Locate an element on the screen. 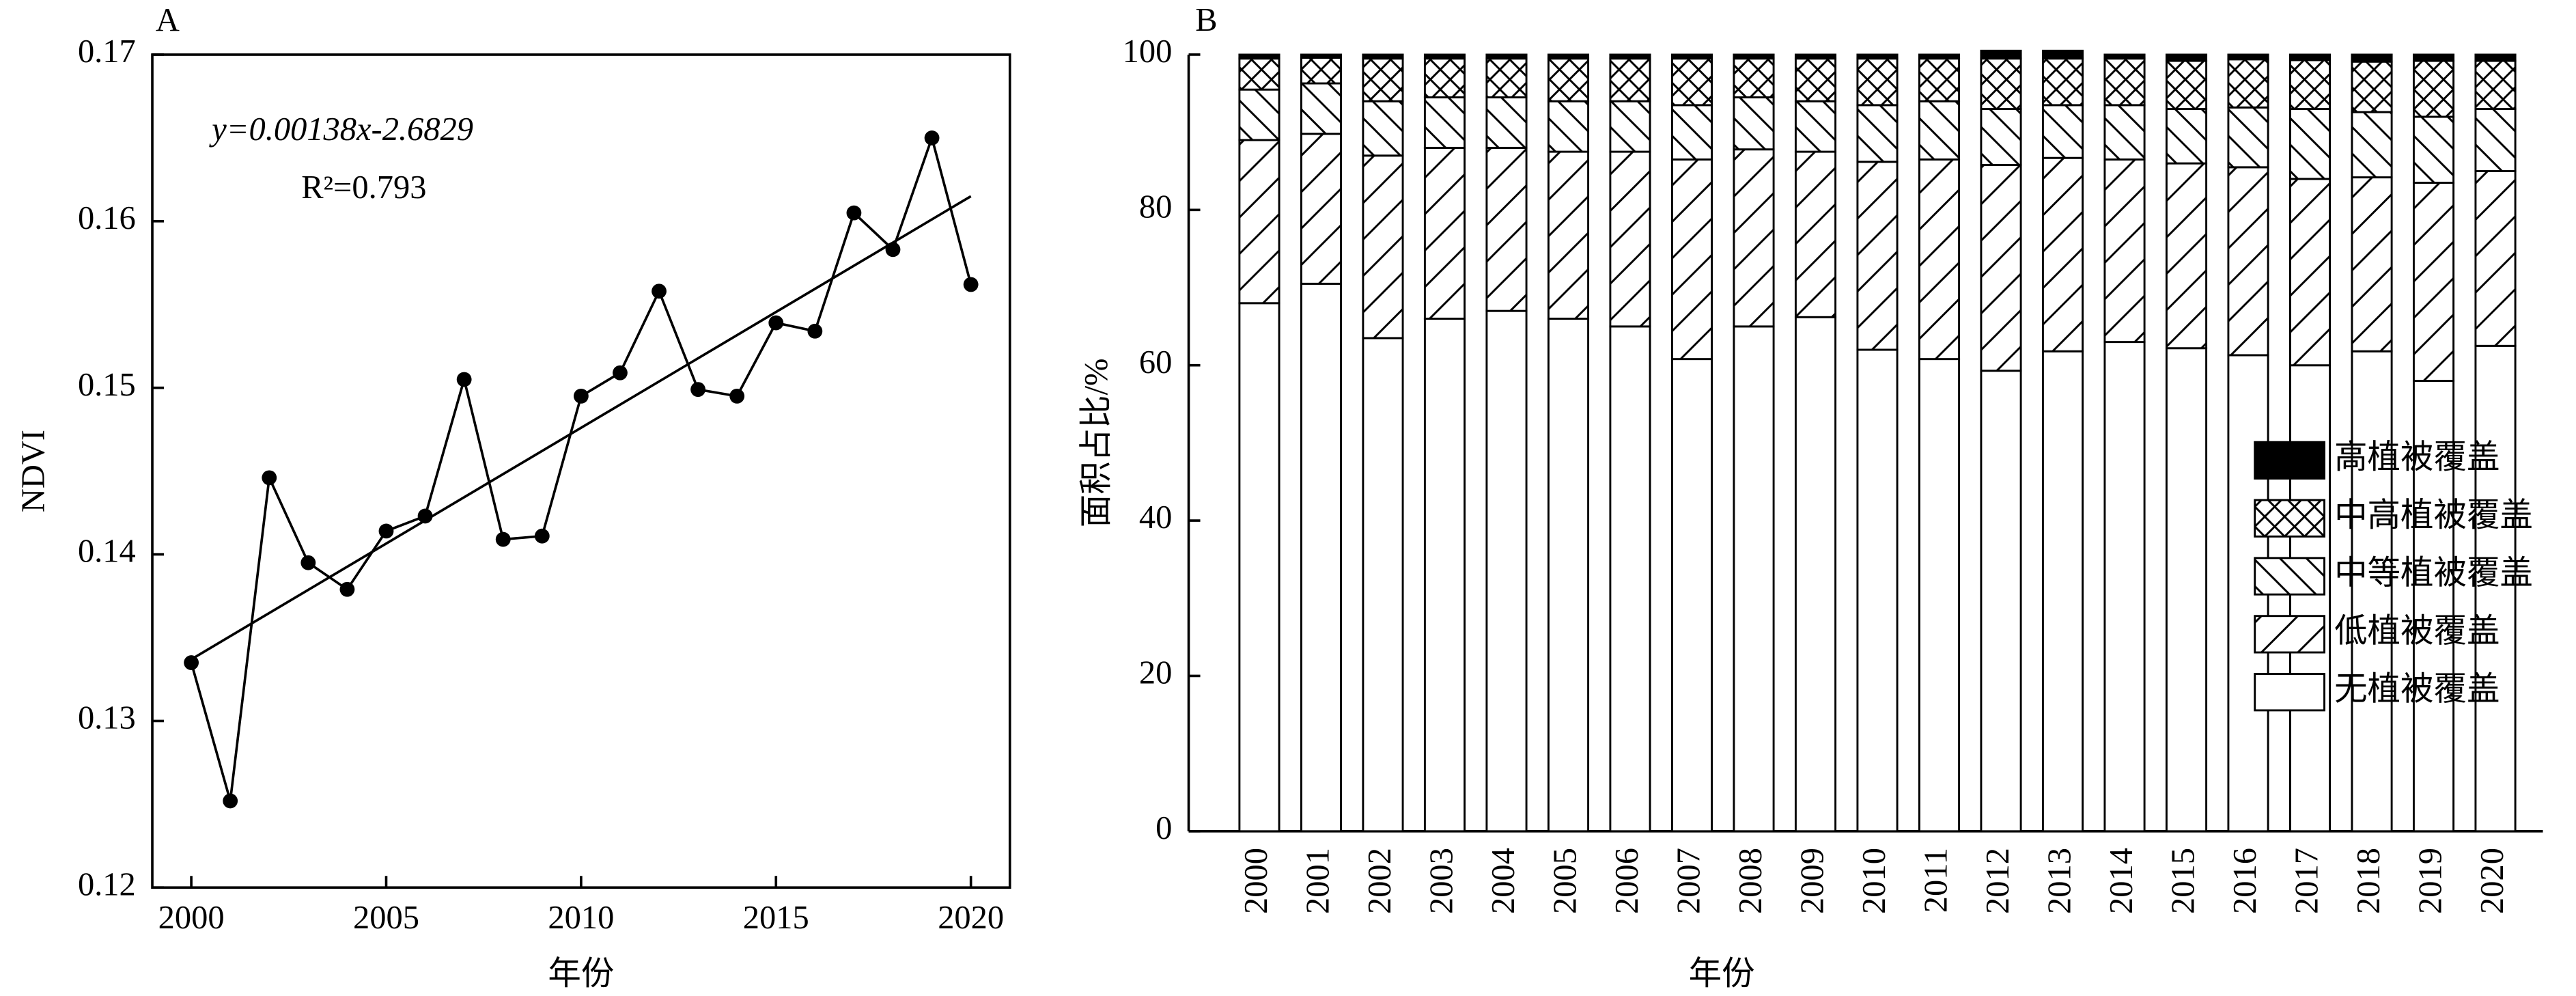 The width and height of the screenshot is (2576, 996). x-tick-label: 2019 is located at coordinates (2431, 881).